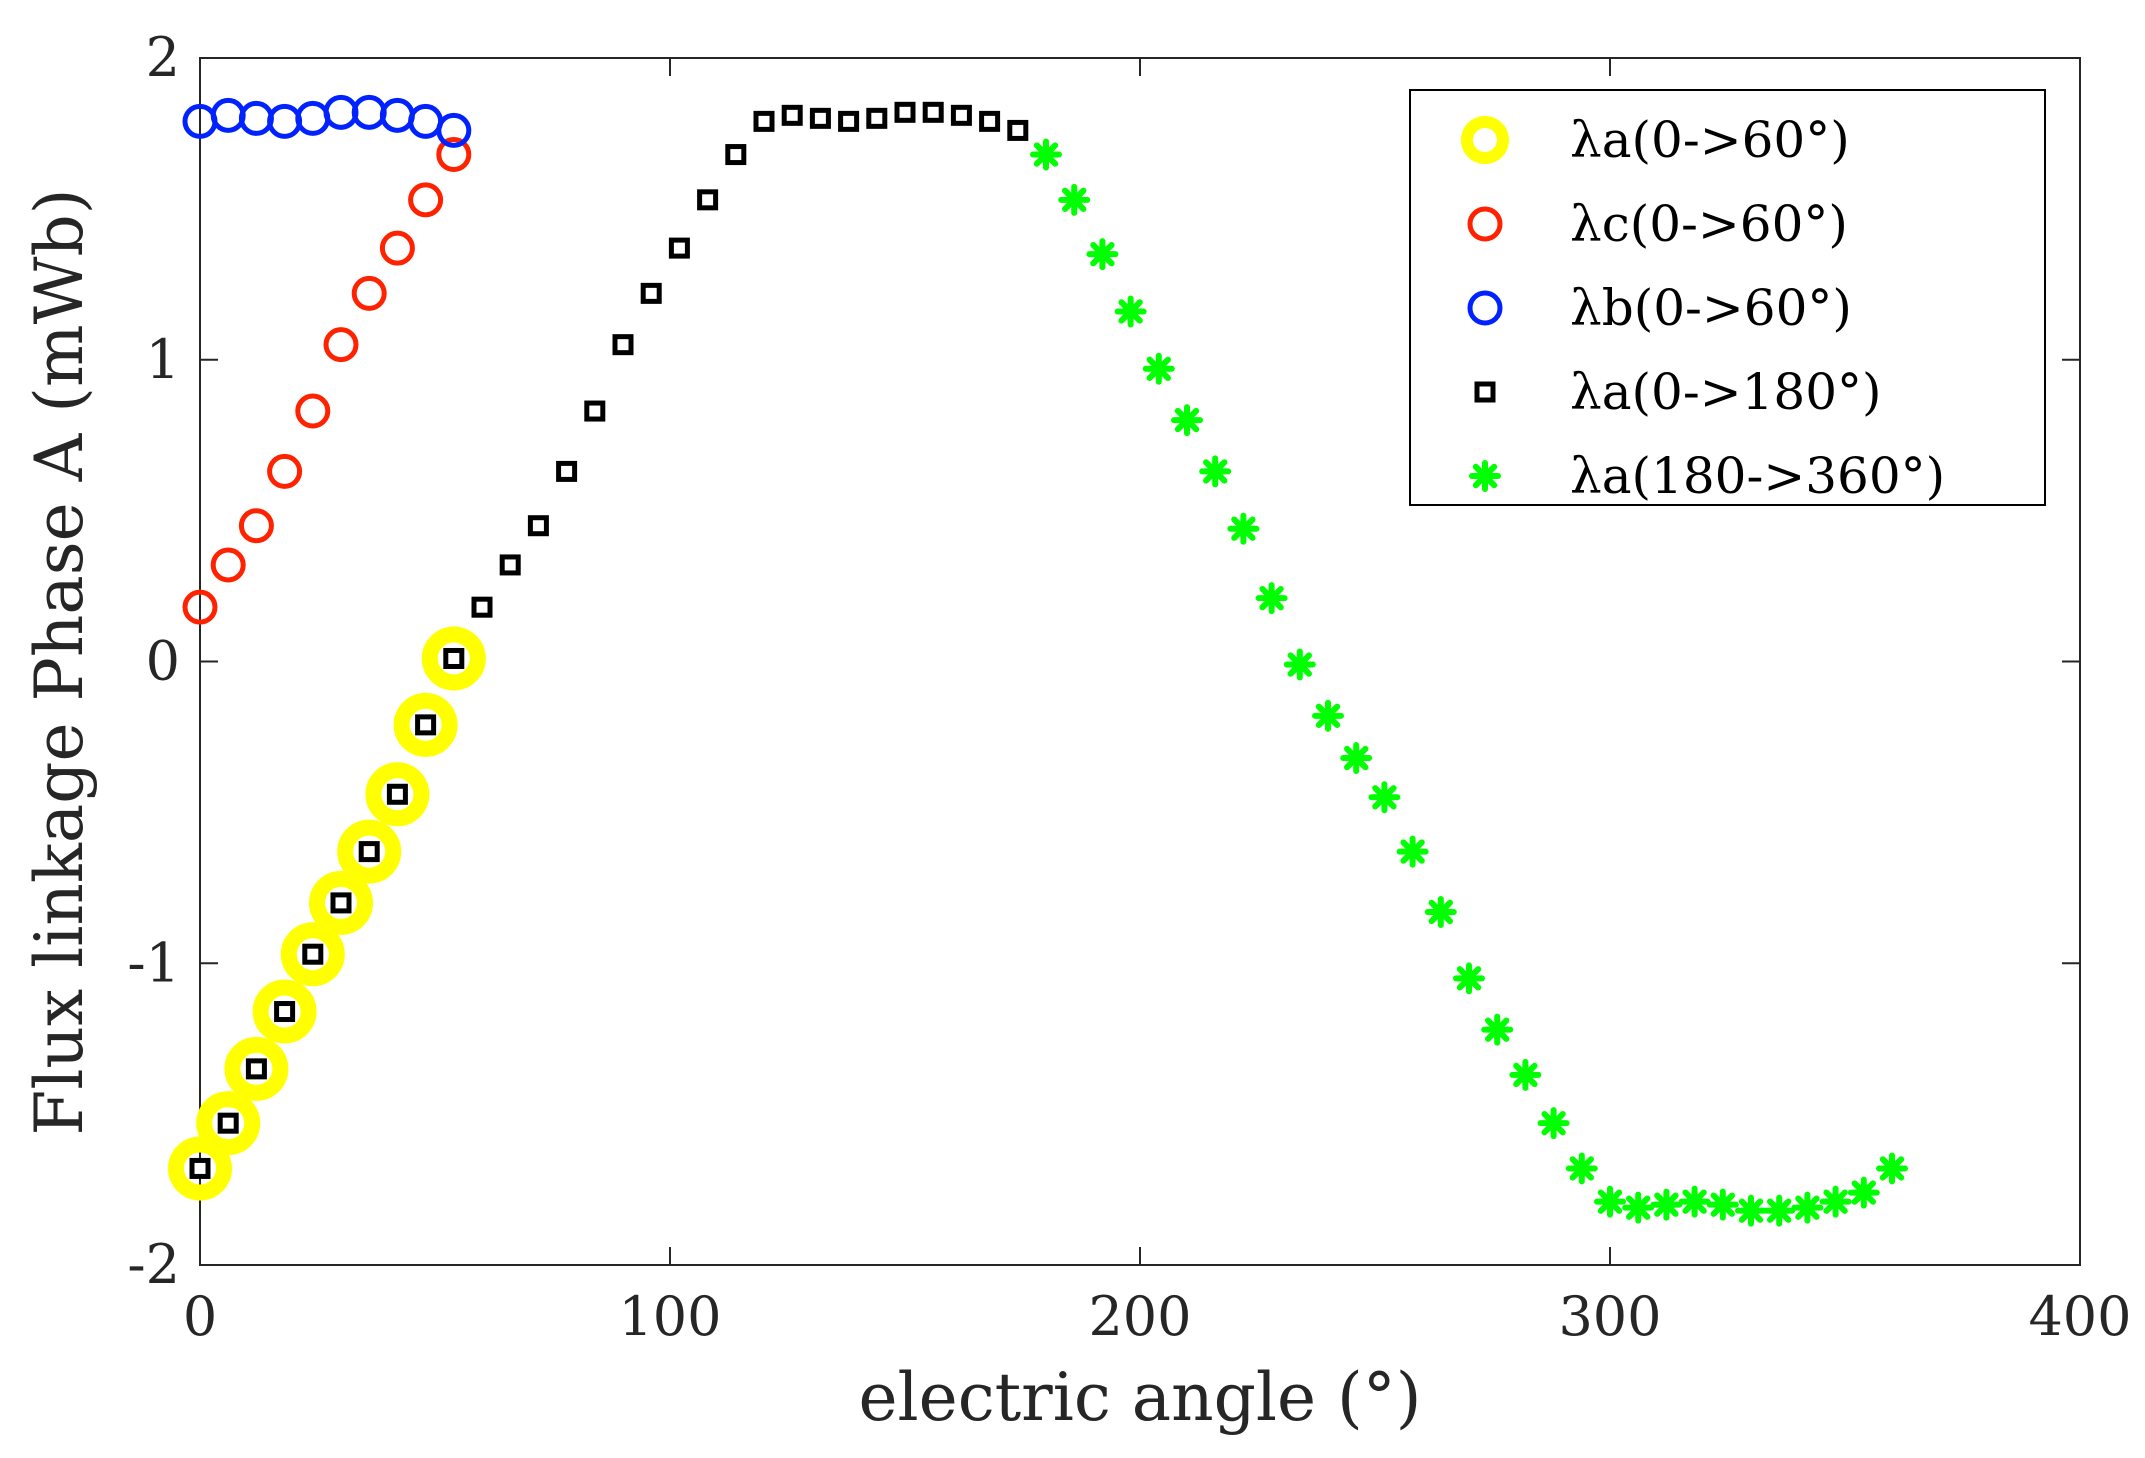 The width and height of the screenshot is (2145, 1458). I want to click on x-tick-label: 200, so click(1139, 1316).